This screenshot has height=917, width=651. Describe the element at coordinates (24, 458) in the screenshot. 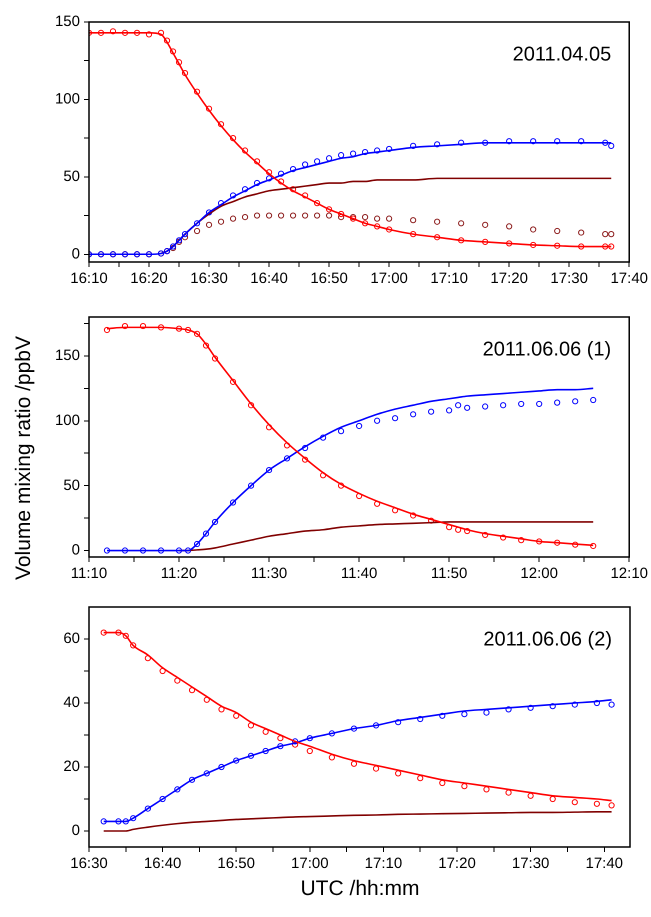

I see `y-axis-title: Volume mixing ratio /ppbV` at that location.